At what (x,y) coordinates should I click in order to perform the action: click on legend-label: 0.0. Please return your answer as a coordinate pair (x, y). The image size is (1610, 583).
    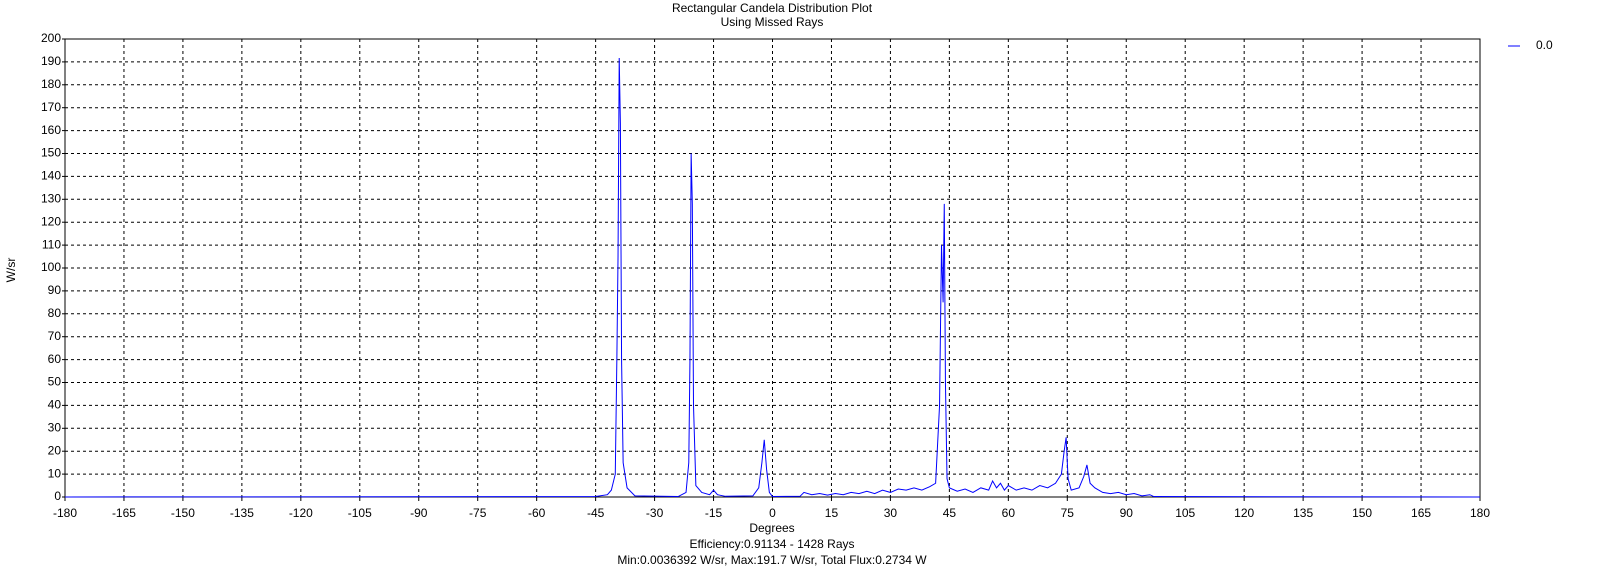
    Looking at the image, I should click on (1544, 45).